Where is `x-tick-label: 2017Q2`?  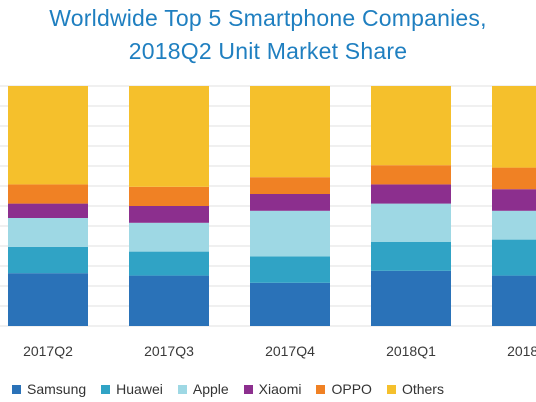 x-tick-label: 2017Q2 is located at coordinates (48, 351).